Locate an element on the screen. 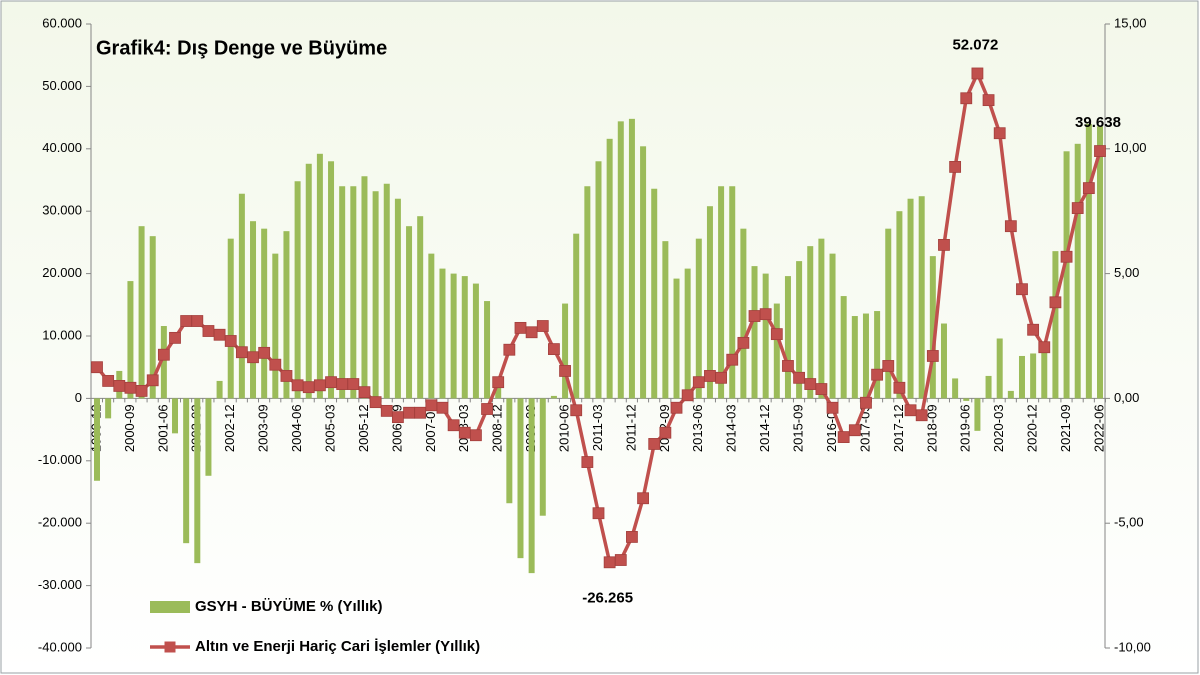 Image resolution: width=1200 pixels, height=675 pixels. x-tick-label: 2014-03 is located at coordinates (731, 428).